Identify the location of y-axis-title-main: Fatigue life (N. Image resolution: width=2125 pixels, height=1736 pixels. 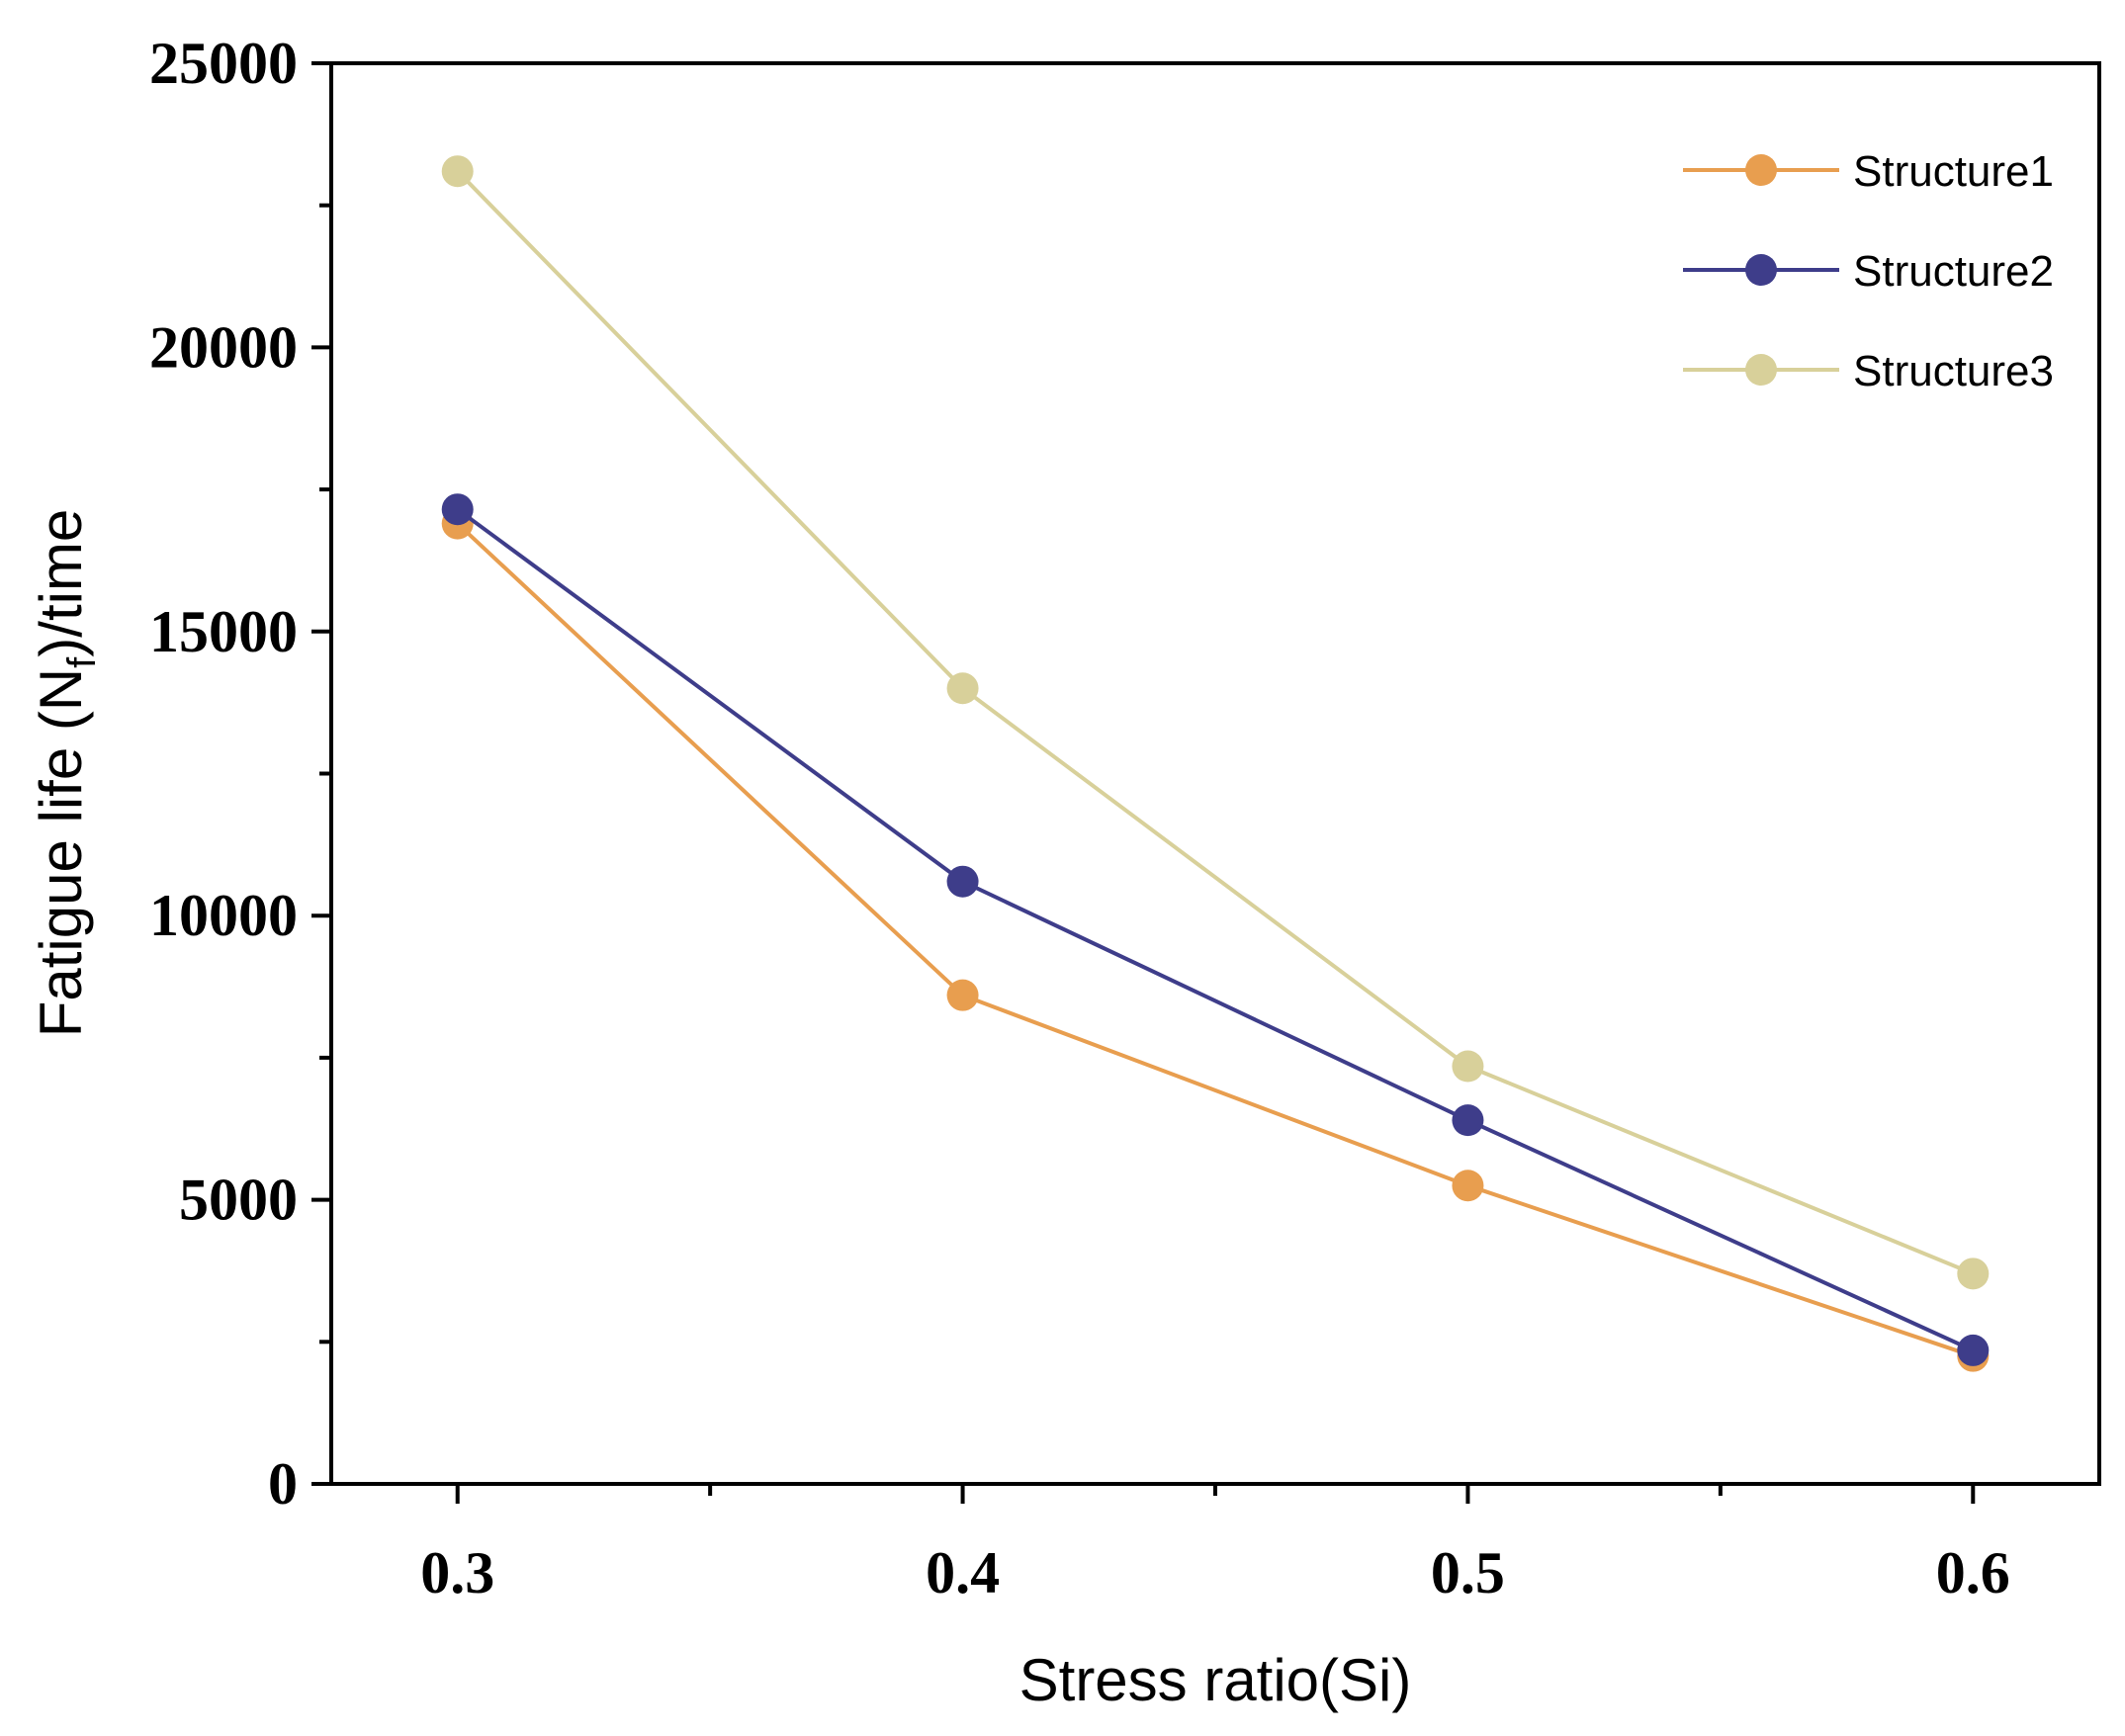
(61, 852).